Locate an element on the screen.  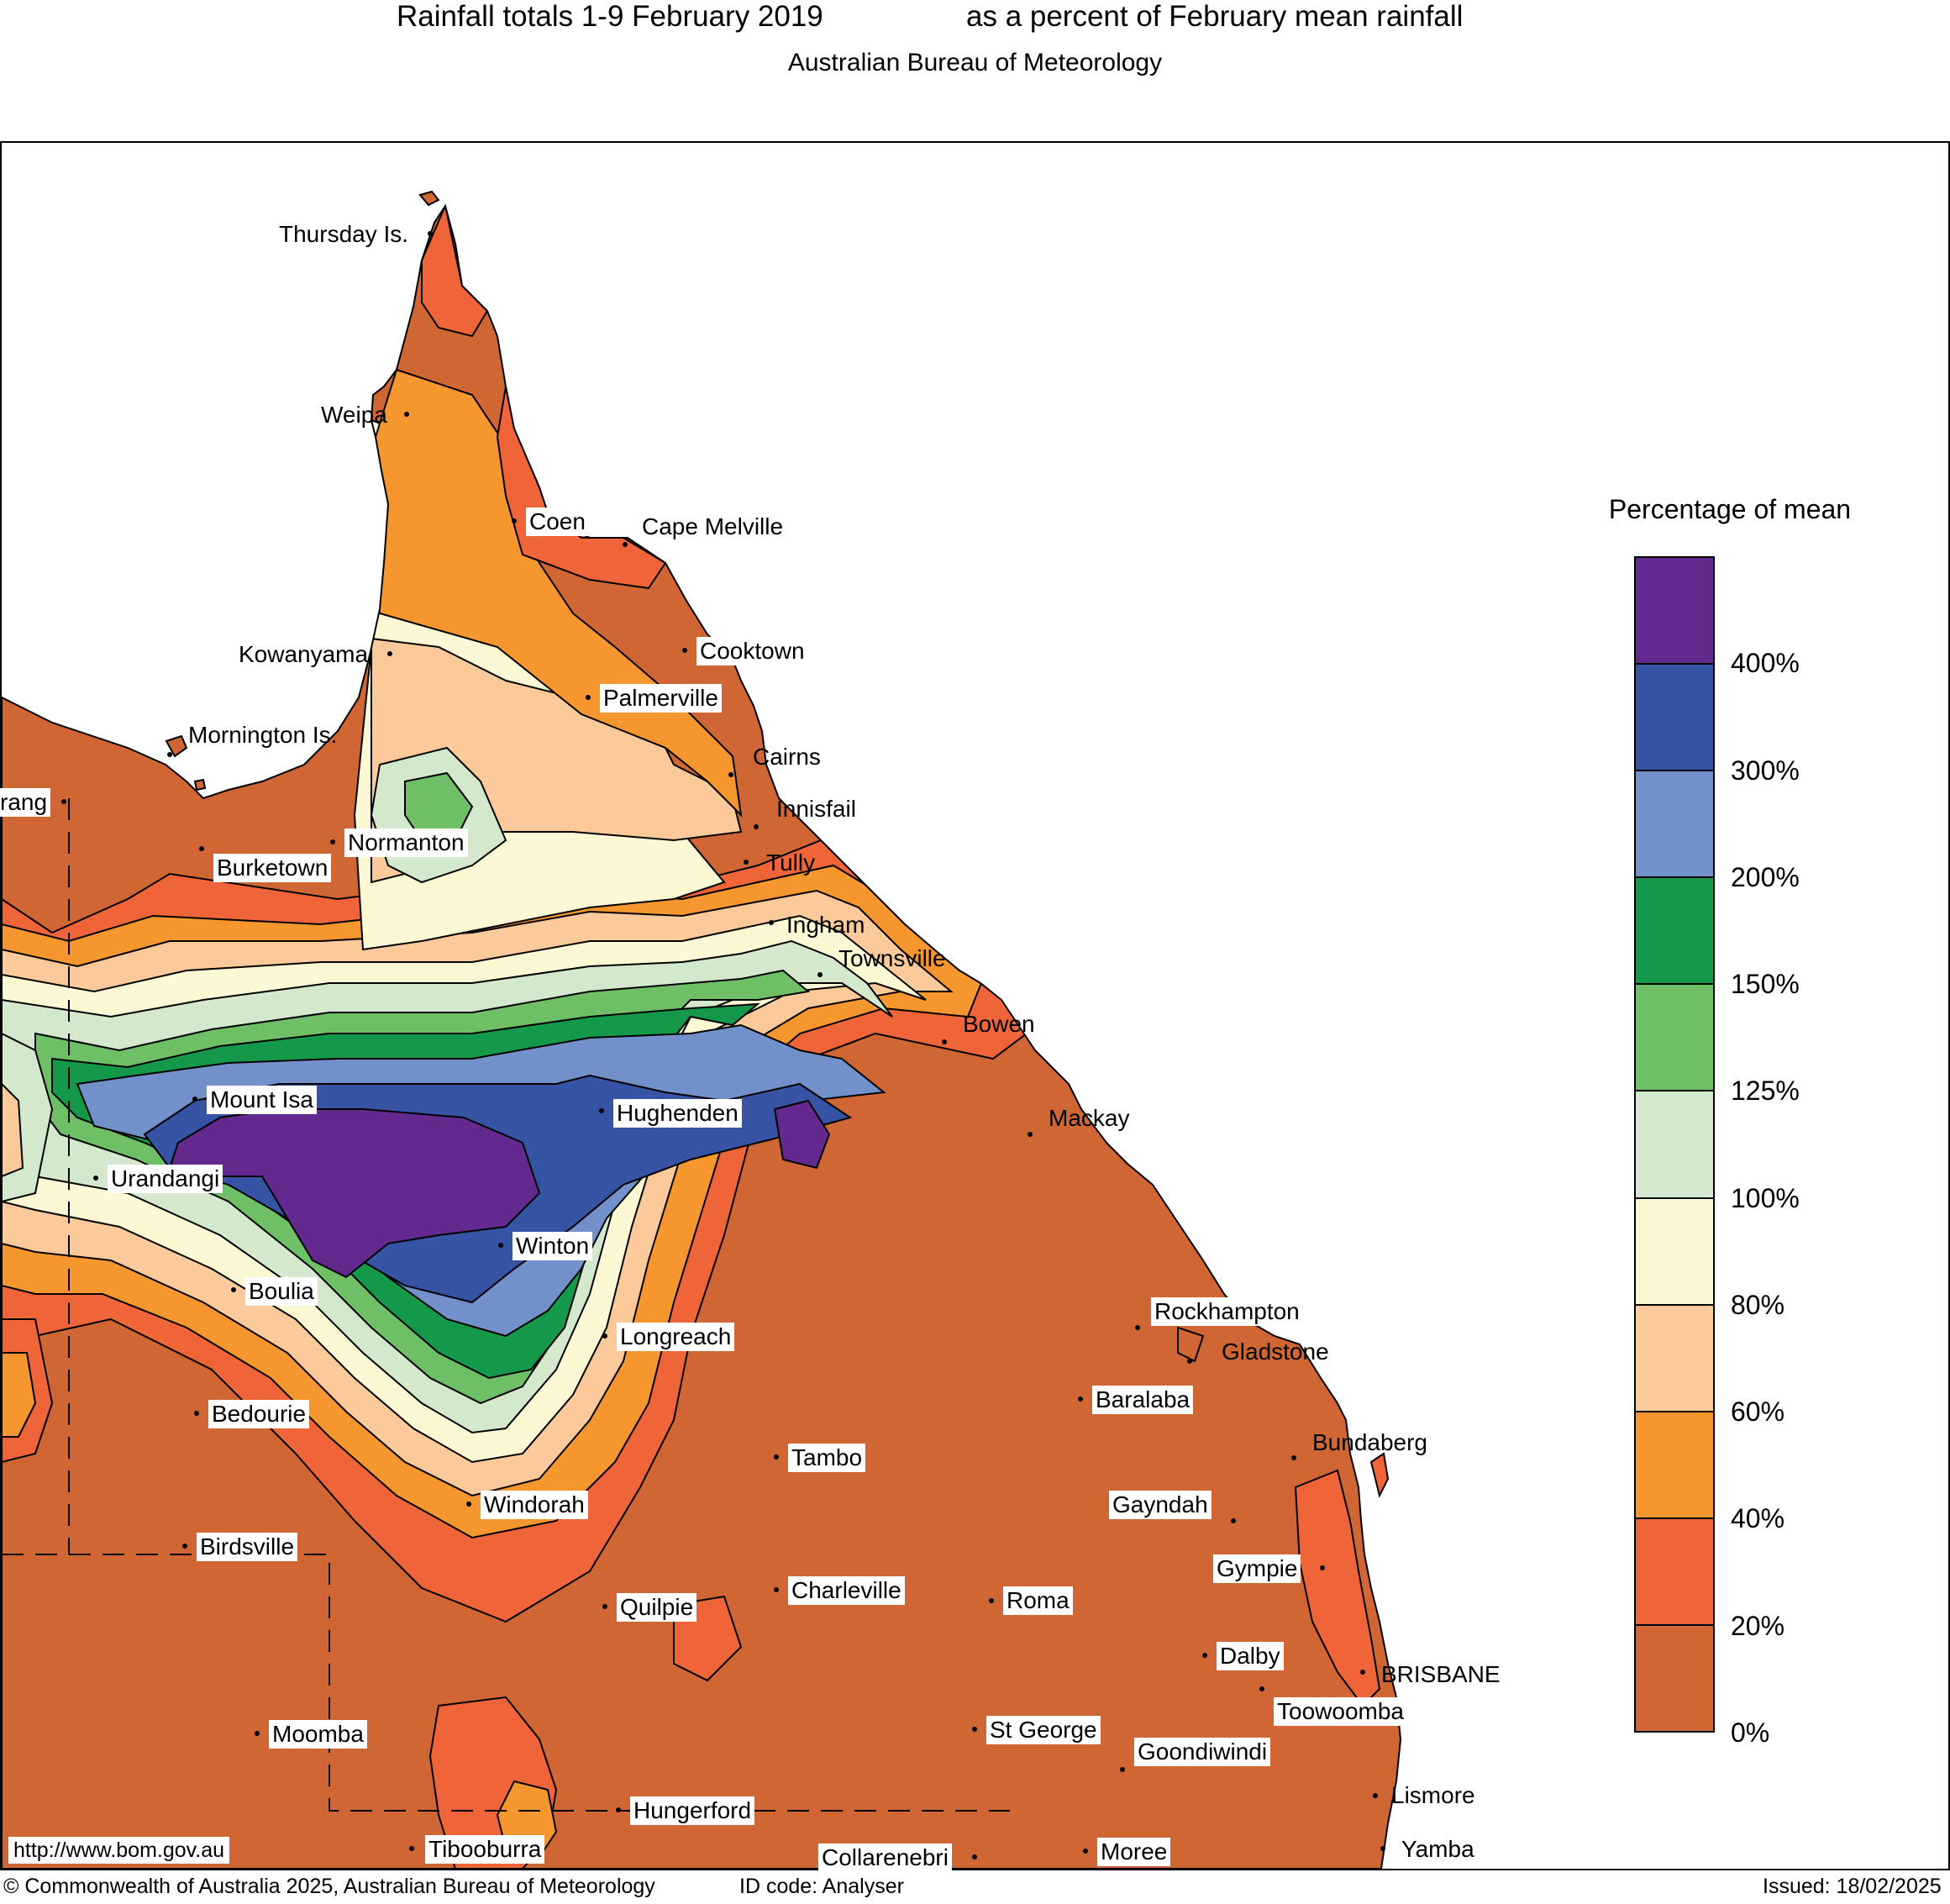
place-label: Quilpie is located at coordinates (657, 1607).